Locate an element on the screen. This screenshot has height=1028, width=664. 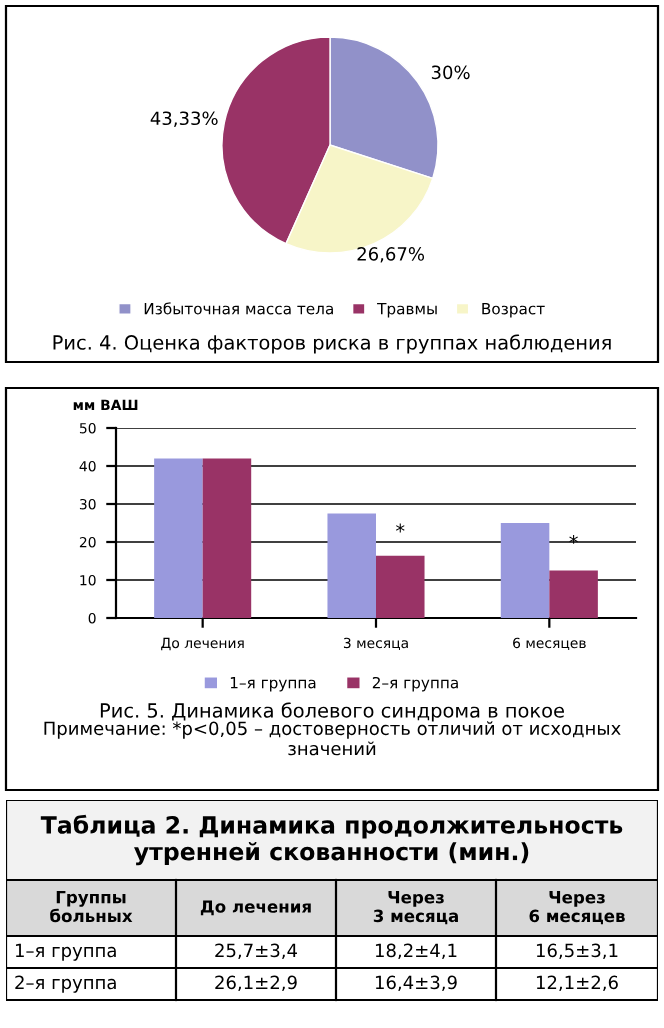
category-label: До лечения is located at coordinates (255, 908).